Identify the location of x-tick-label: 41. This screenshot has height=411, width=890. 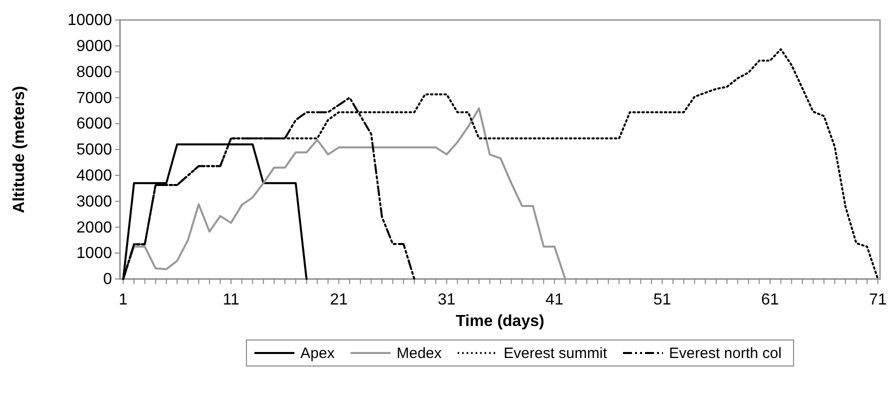
(555, 300).